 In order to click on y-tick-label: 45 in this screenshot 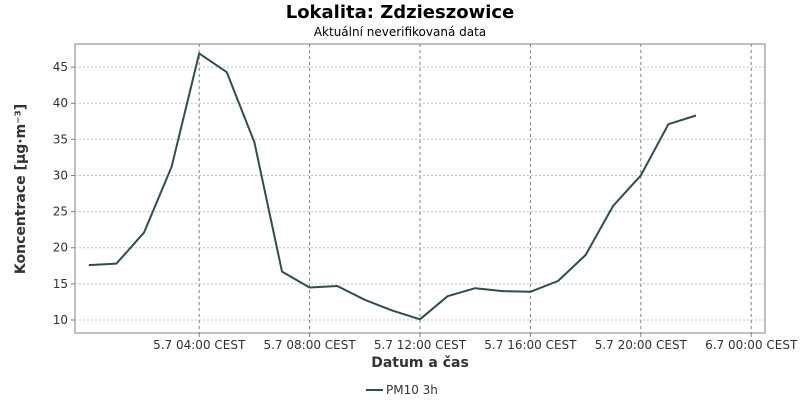, I will do `click(60, 67)`.